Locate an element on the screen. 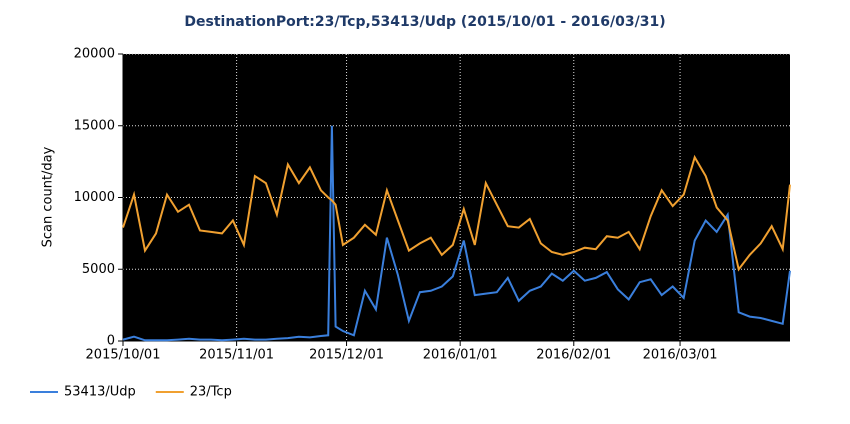 The width and height of the screenshot is (850, 424). legend-label: 23/Tcp is located at coordinates (211, 392).